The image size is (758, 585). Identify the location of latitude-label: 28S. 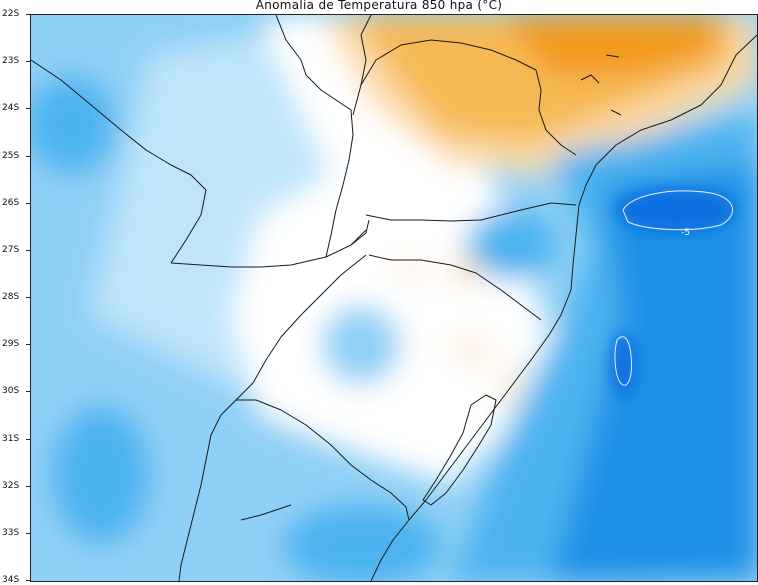
(11, 297).